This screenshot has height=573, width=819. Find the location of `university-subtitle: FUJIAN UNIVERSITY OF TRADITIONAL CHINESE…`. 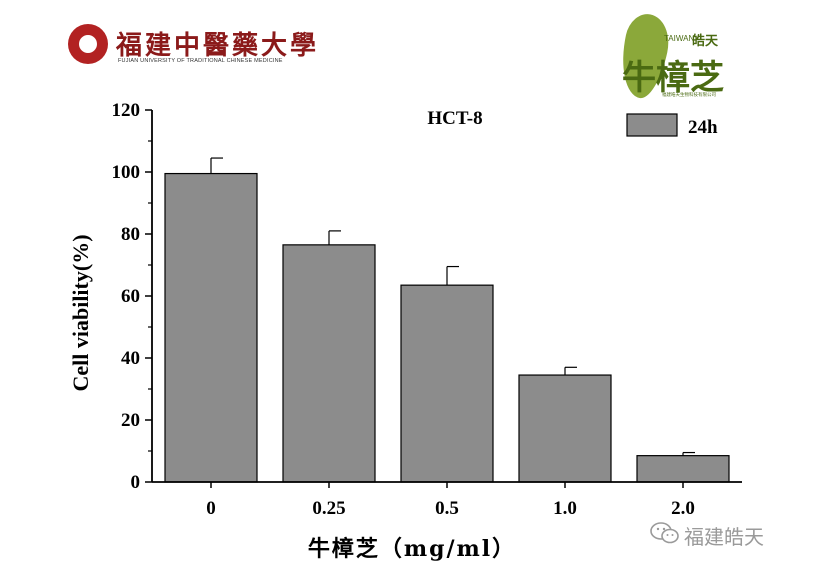

university-subtitle: FUJIAN UNIVERSITY OF TRADITIONAL CHINESE… is located at coordinates (200, 61).